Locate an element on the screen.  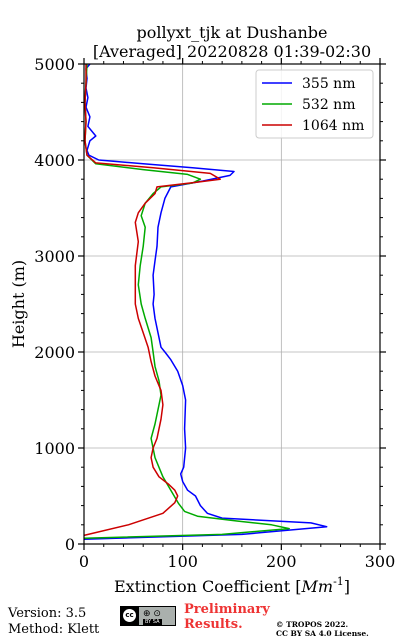
chart-title-line2: [Averaged] 20220828 01:39-02:30 is located at coordinates (232, 51).